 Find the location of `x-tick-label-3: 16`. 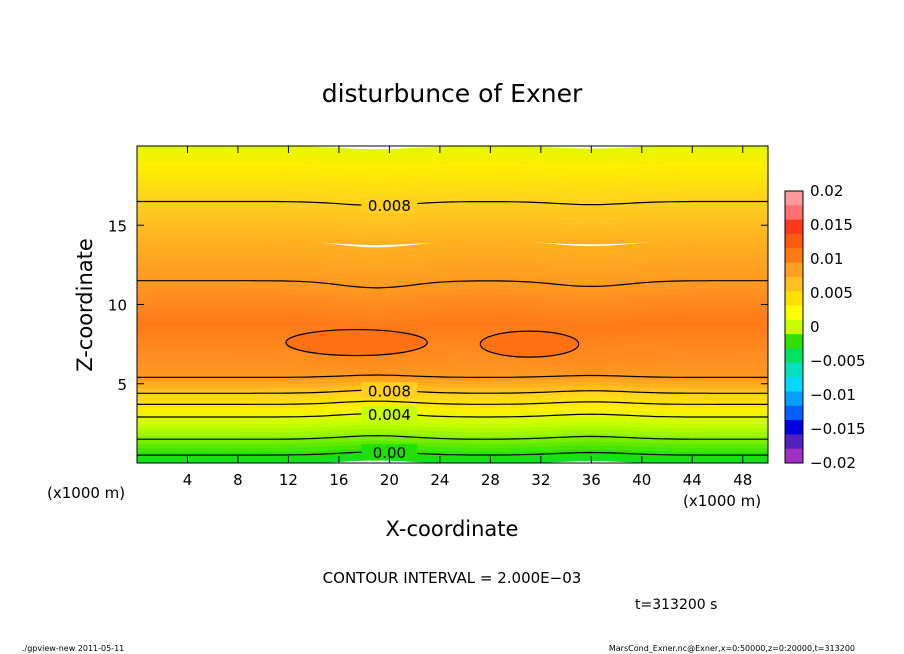

x-tick-label-3: 16 is located at coordinates (338, 480).